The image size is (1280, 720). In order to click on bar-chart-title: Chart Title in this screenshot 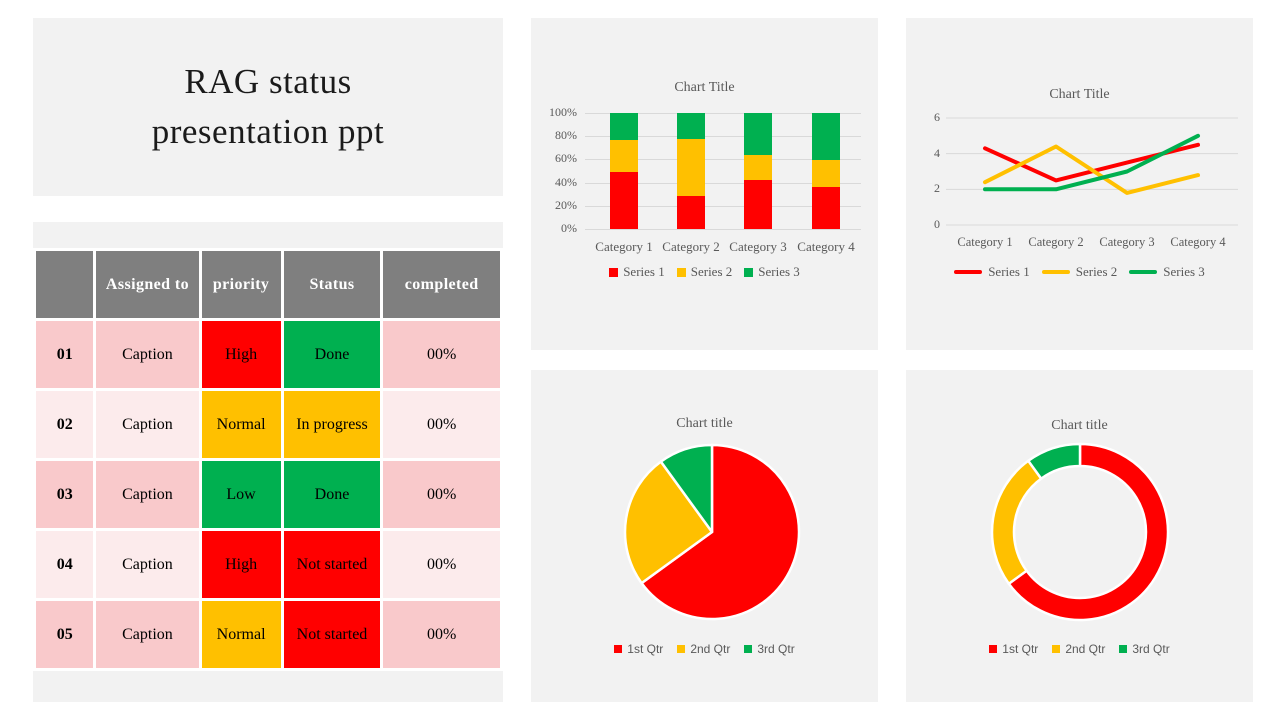, I will do `click(704, 87)`.